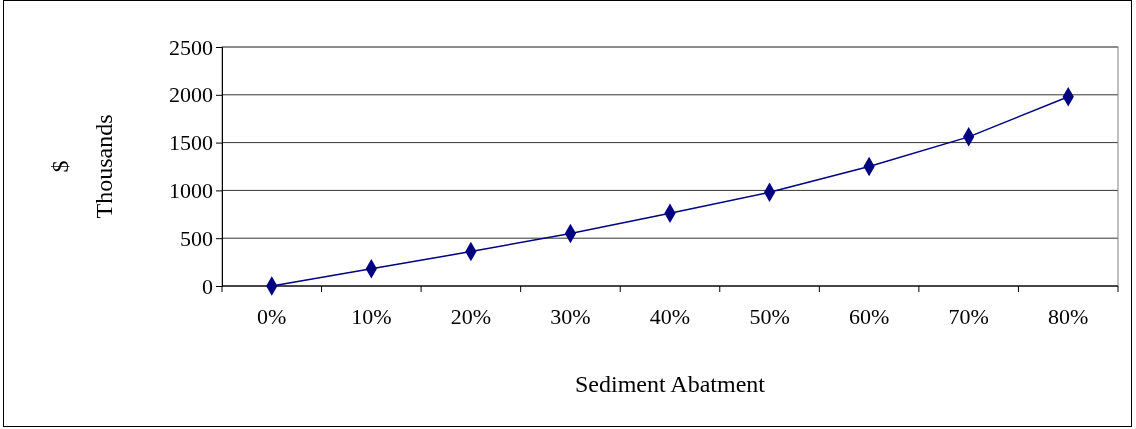  What do you see at coordinates (968, 316) in the screenshot?
I see `x-tick-label: 70%` at bounding box center [968, 316].